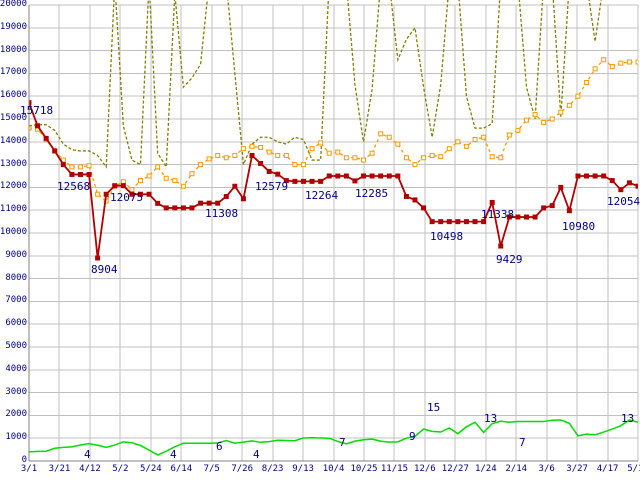 This screenshot has height=480, width=640. What do you see at coordinates (485, 469) in the screenshot?
I see `x-tick-label: 1/24` at bounding box center [485, 469].